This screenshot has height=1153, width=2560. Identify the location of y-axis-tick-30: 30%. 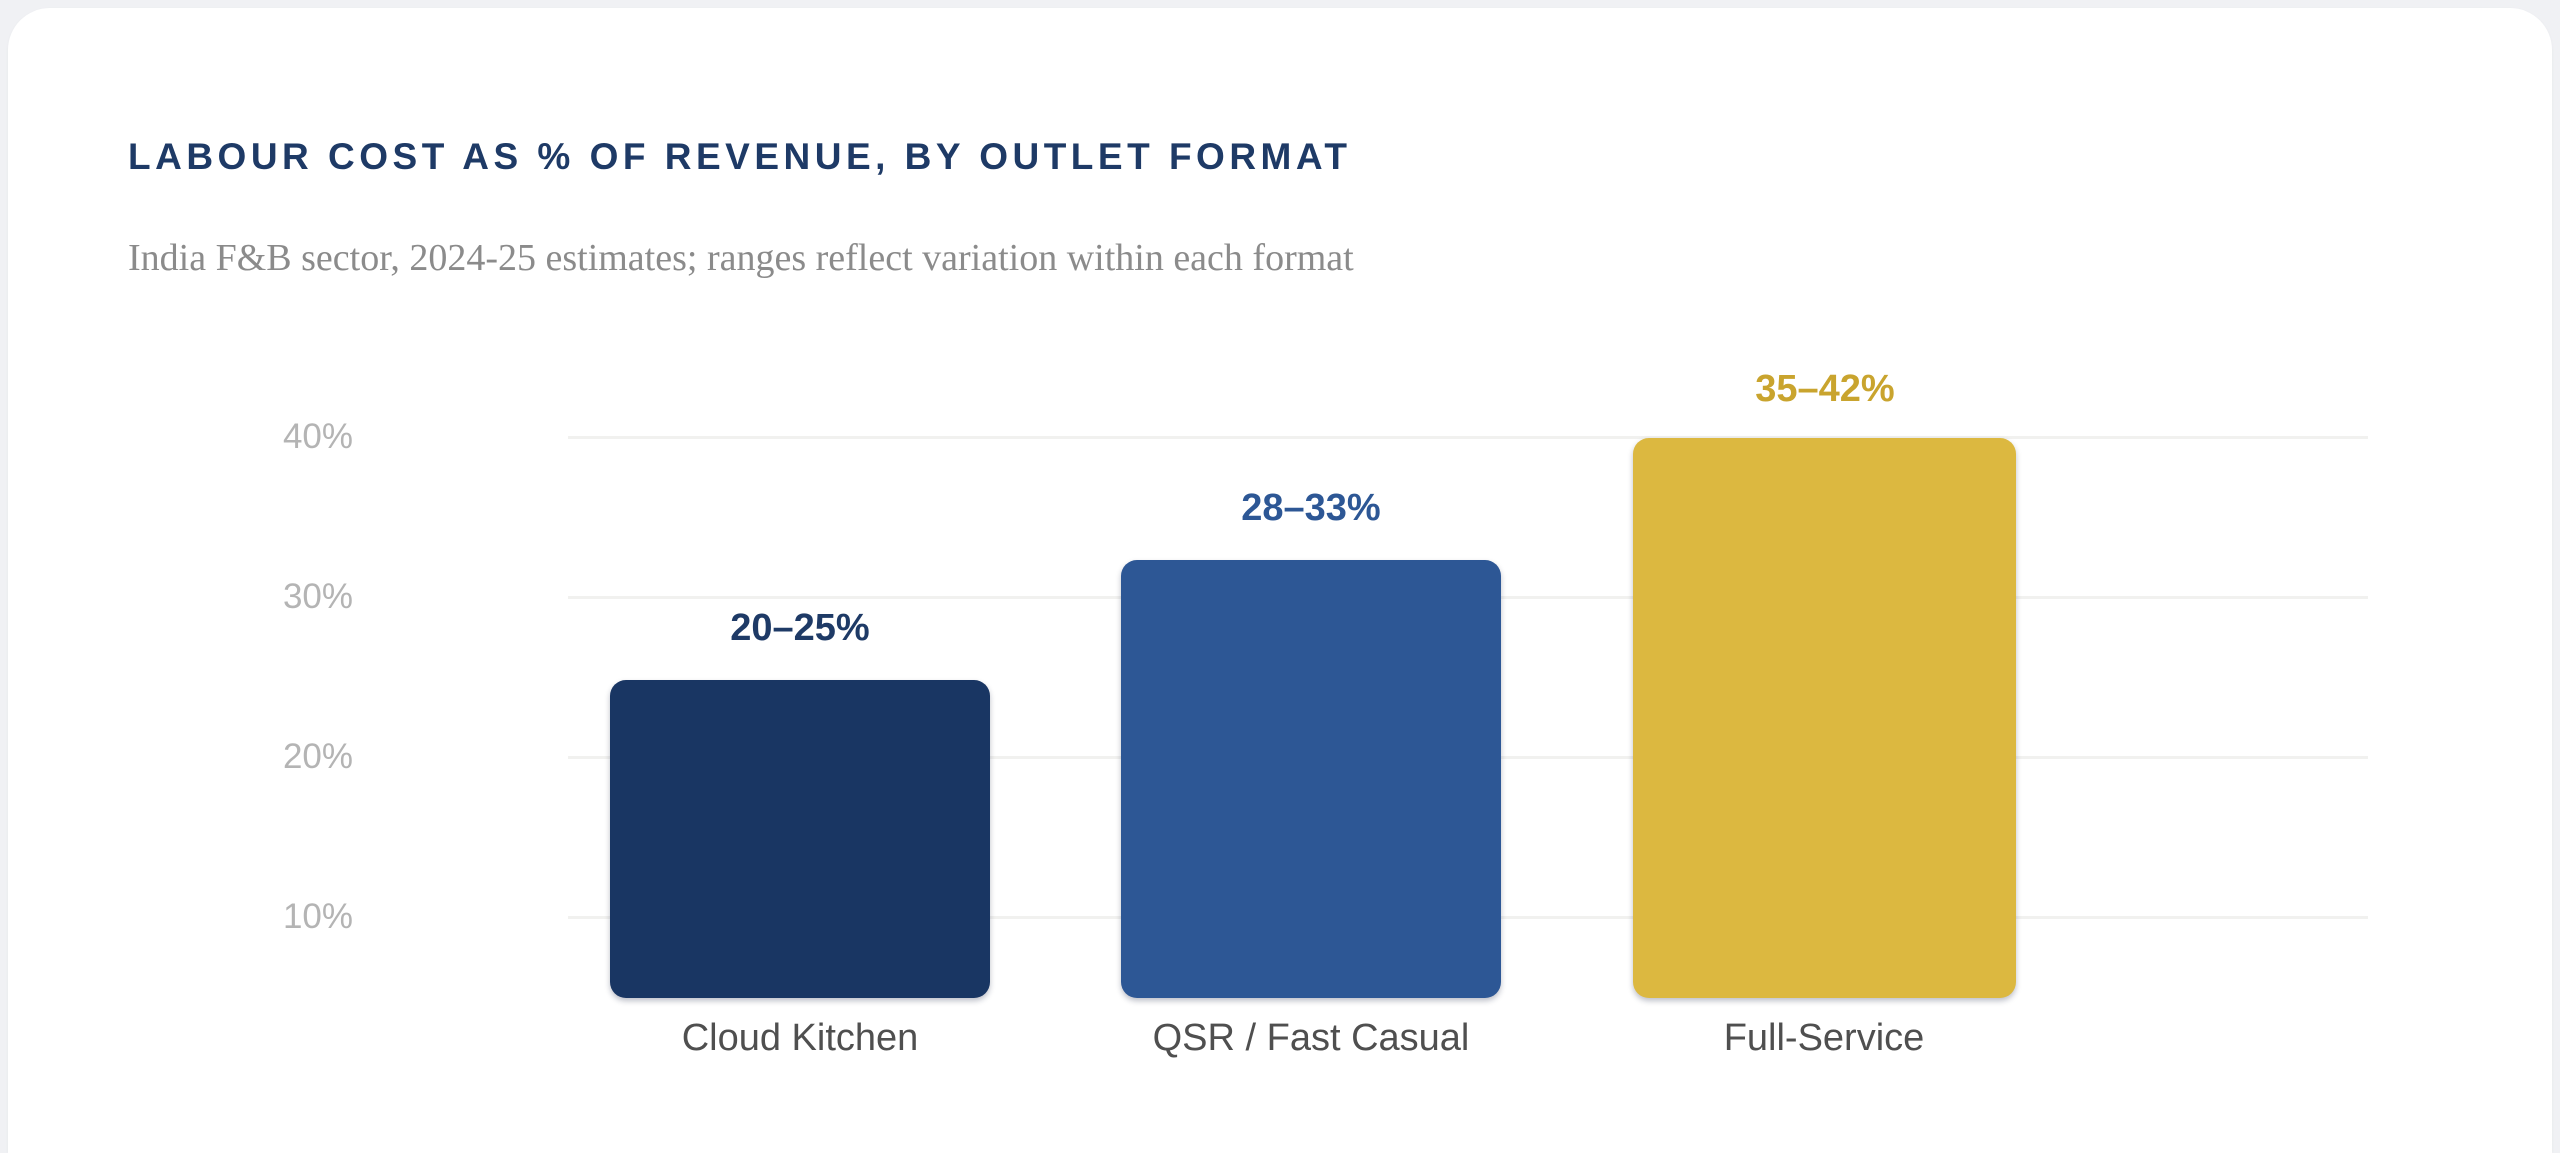
(317, 596).